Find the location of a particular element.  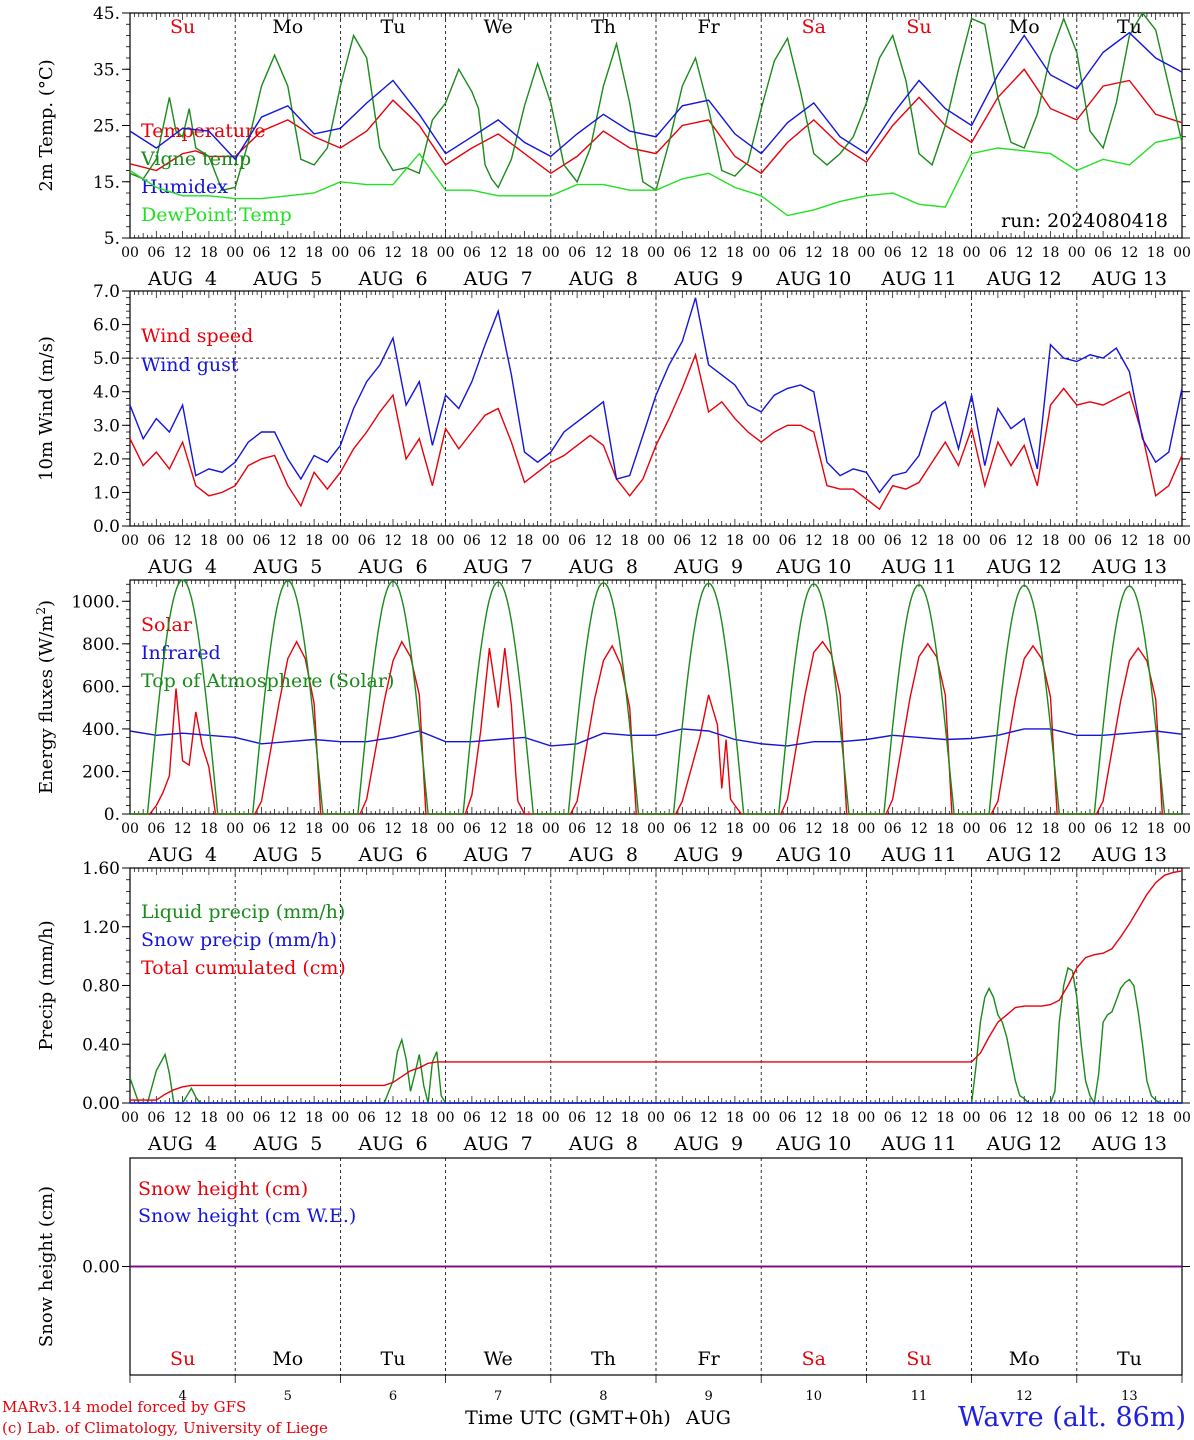

y-tick-label: 400. is located at coordinates (101, 730).